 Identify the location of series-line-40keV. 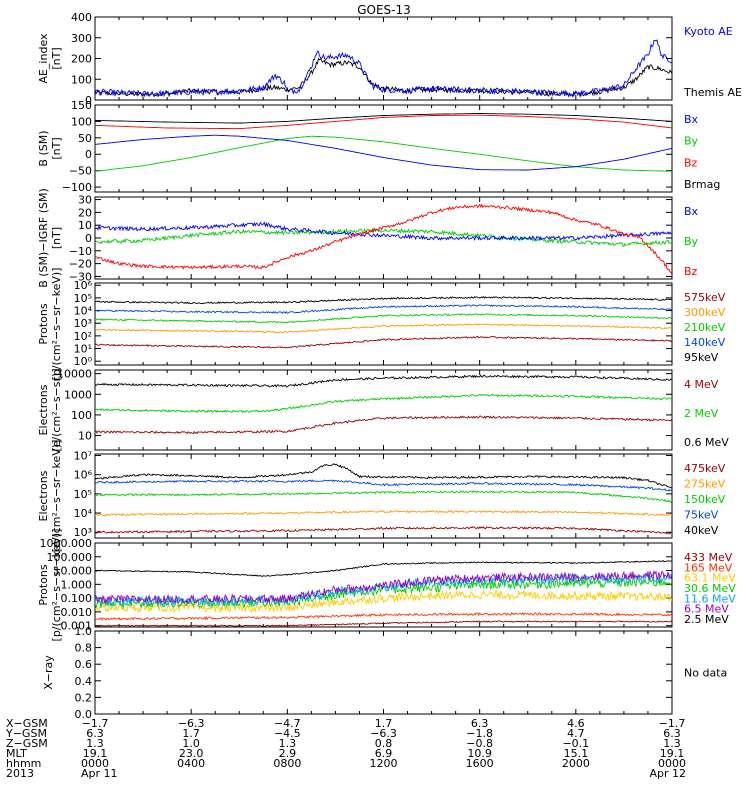
(383, 476).